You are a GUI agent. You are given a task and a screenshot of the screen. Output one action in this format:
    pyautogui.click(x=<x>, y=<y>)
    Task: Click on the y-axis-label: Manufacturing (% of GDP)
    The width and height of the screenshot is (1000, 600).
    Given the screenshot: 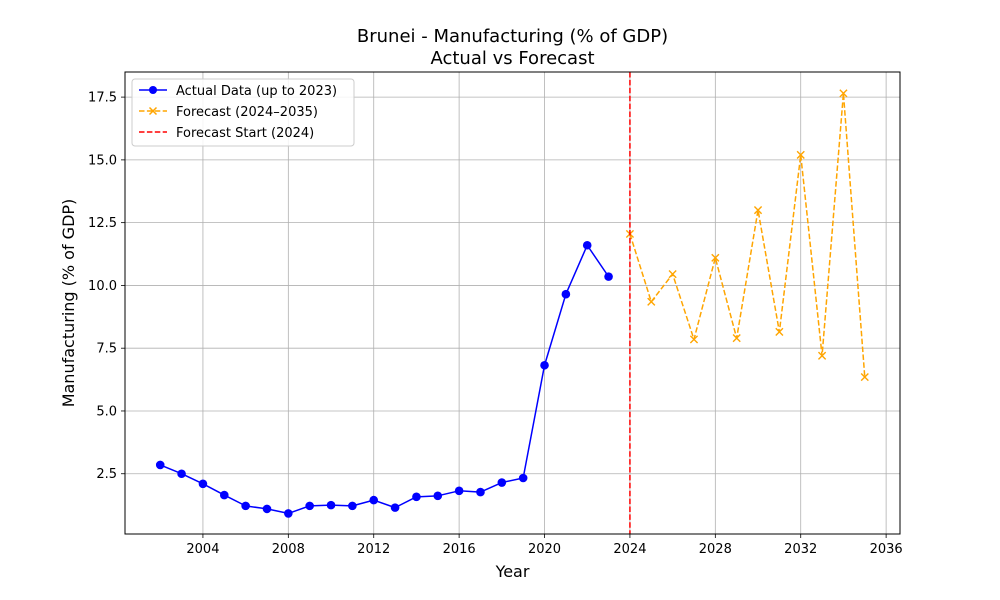 What is the action you would take?
    pyautogui.click(x=68, y=303)
    